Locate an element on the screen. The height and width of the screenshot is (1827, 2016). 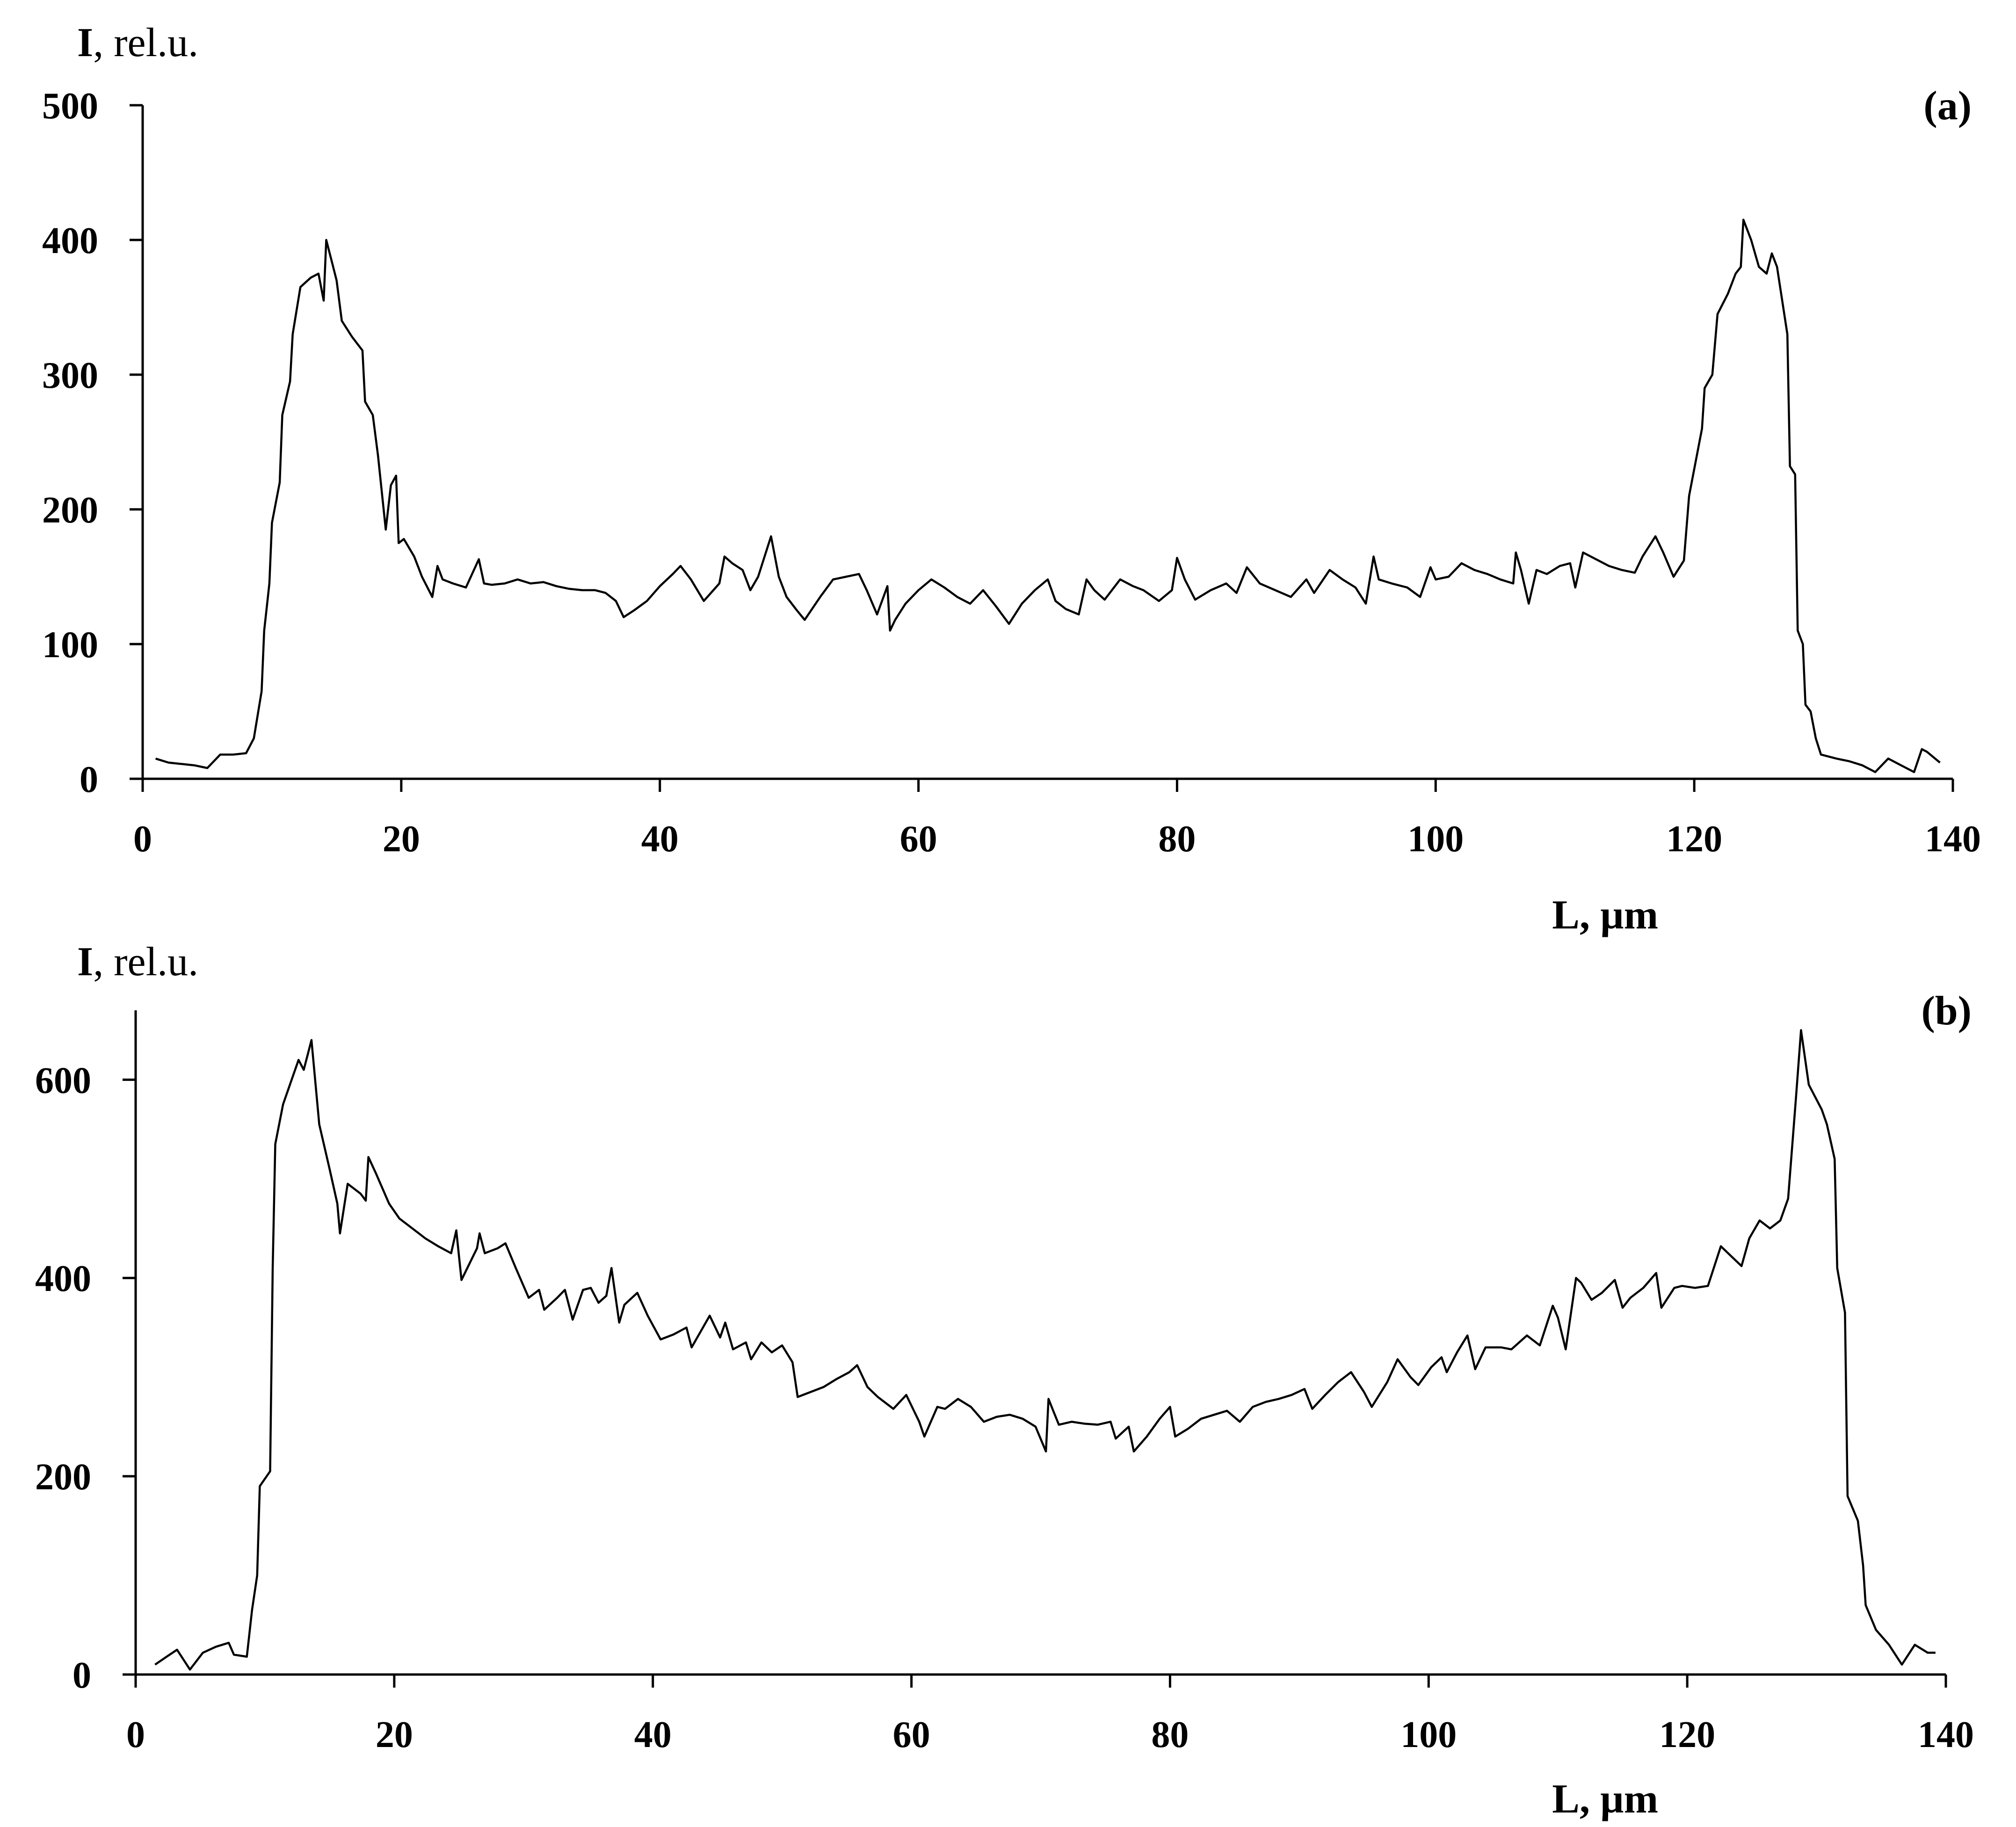
panel-label: (b) is located at coordinates (1947, 1011).